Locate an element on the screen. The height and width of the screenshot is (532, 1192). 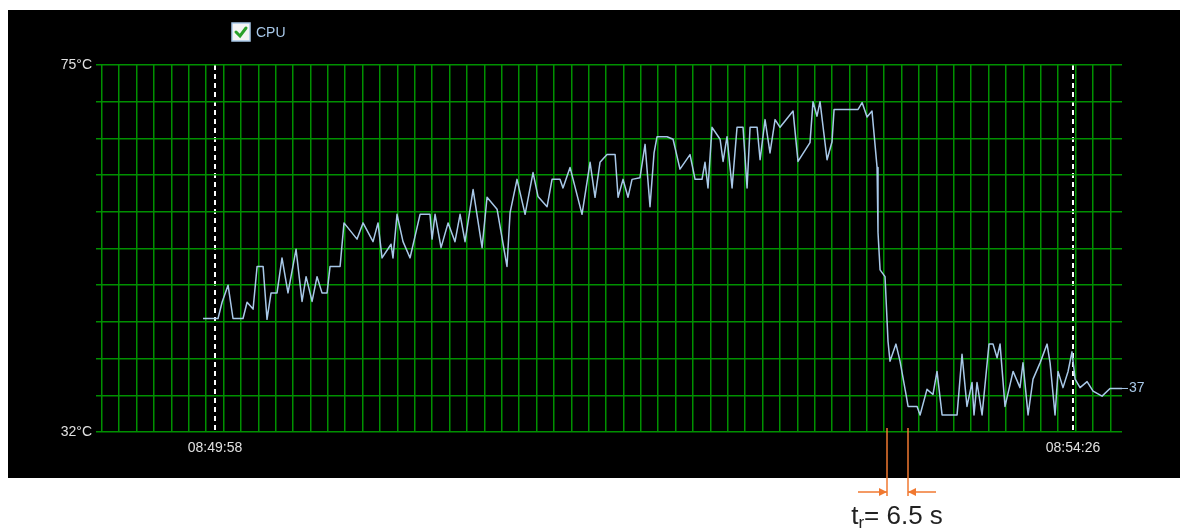
x-tick-label: 08:54:26 is located at coordinates (1073, 447).